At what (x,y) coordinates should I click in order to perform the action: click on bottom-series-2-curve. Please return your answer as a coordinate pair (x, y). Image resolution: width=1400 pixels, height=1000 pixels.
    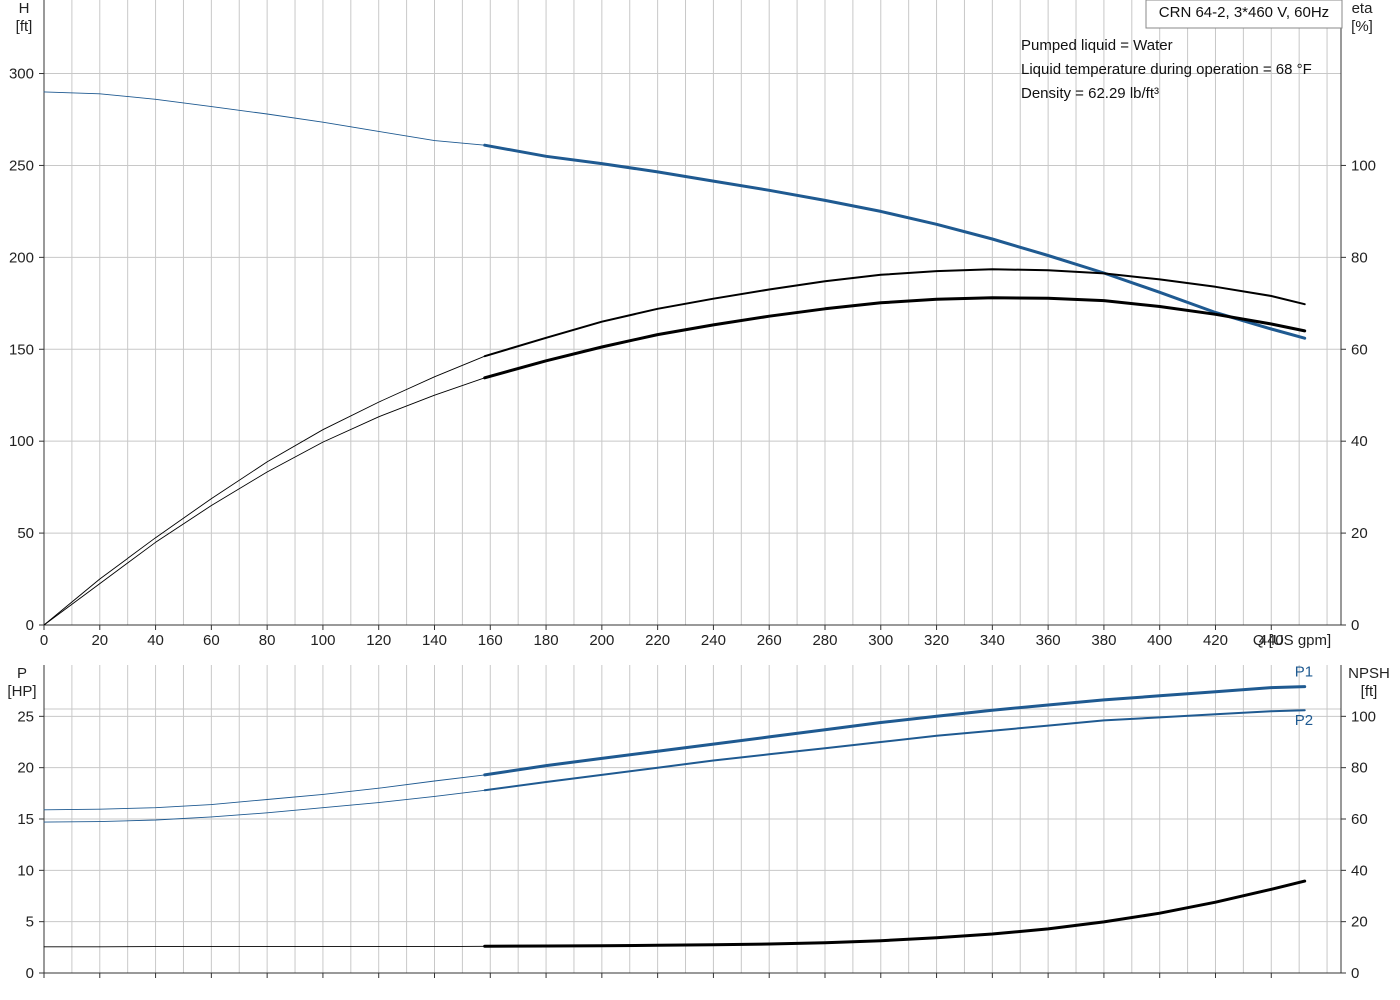
    Looking at the image, I should click on (895, 913).